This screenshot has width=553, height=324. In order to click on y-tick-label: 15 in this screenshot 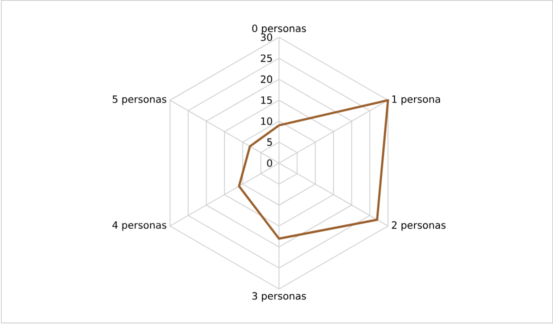, I will do `click(266, 100)`.